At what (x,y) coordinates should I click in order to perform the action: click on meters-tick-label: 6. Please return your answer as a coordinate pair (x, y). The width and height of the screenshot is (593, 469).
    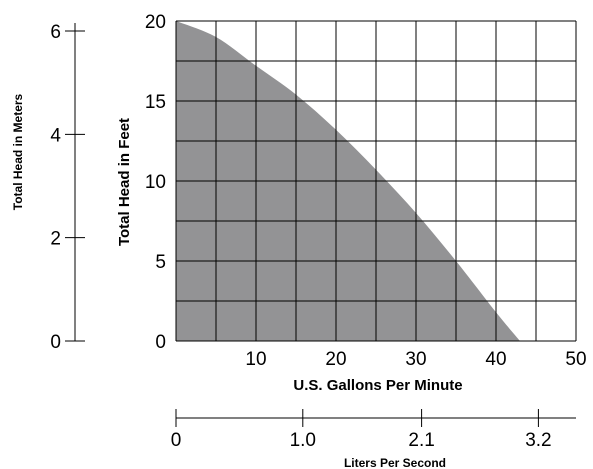
    Looking at the image, I should click on (55, 32).